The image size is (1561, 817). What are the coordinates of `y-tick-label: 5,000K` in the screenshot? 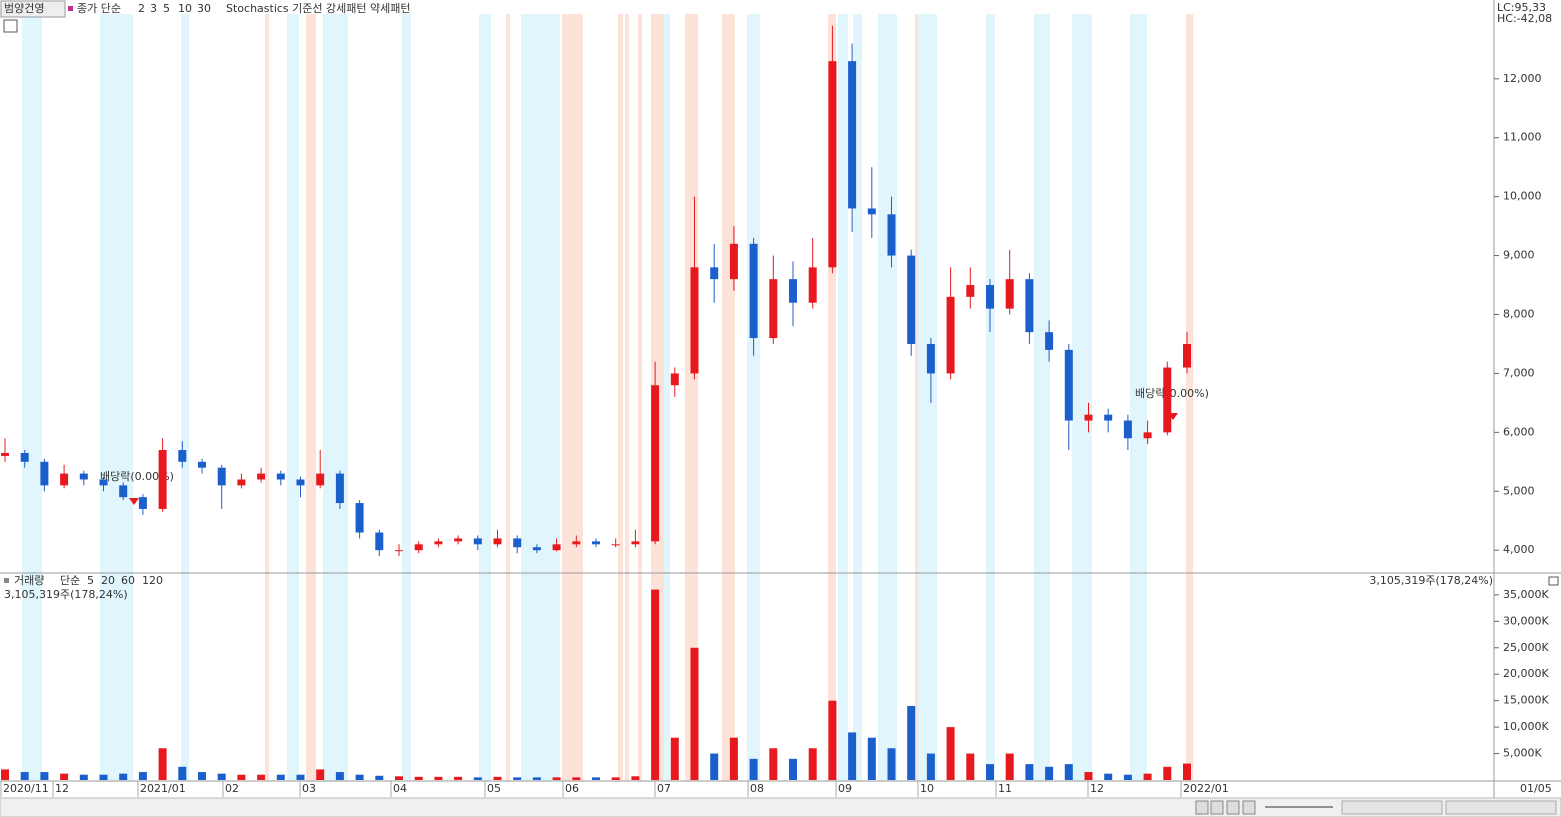 It's located at (1522, 753).